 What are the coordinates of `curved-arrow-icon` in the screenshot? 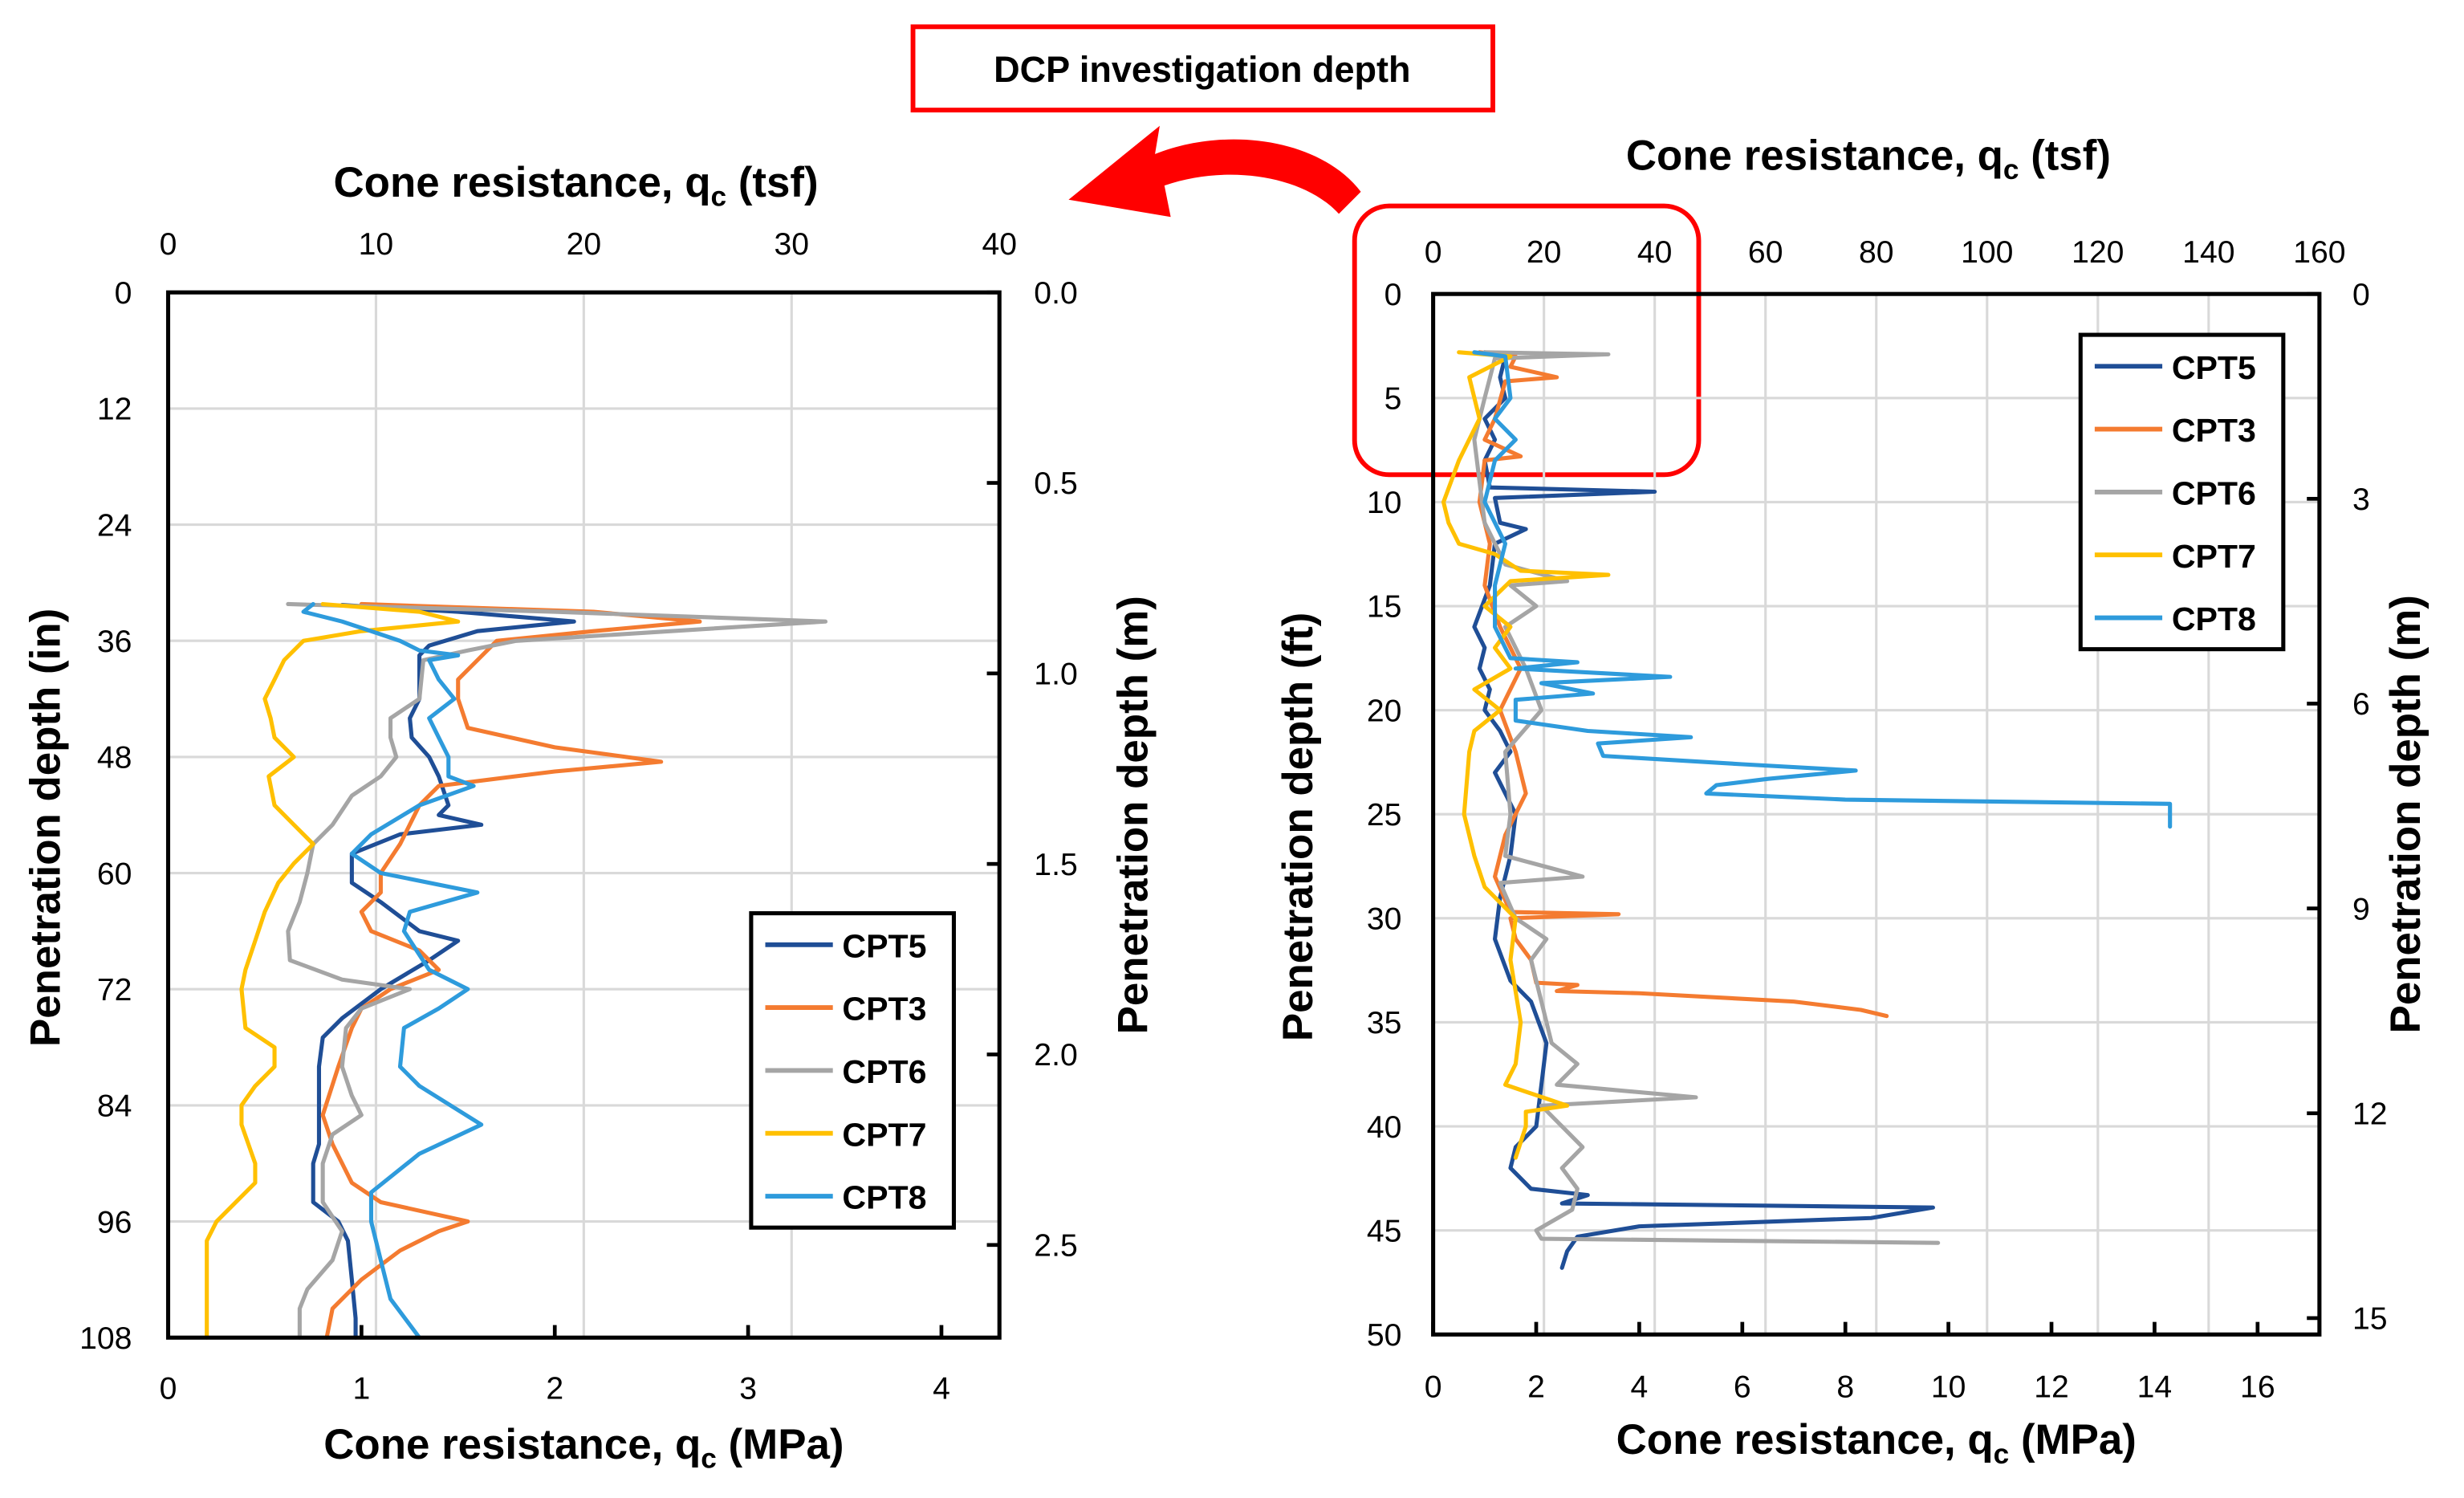 It's located at (1214, 171).